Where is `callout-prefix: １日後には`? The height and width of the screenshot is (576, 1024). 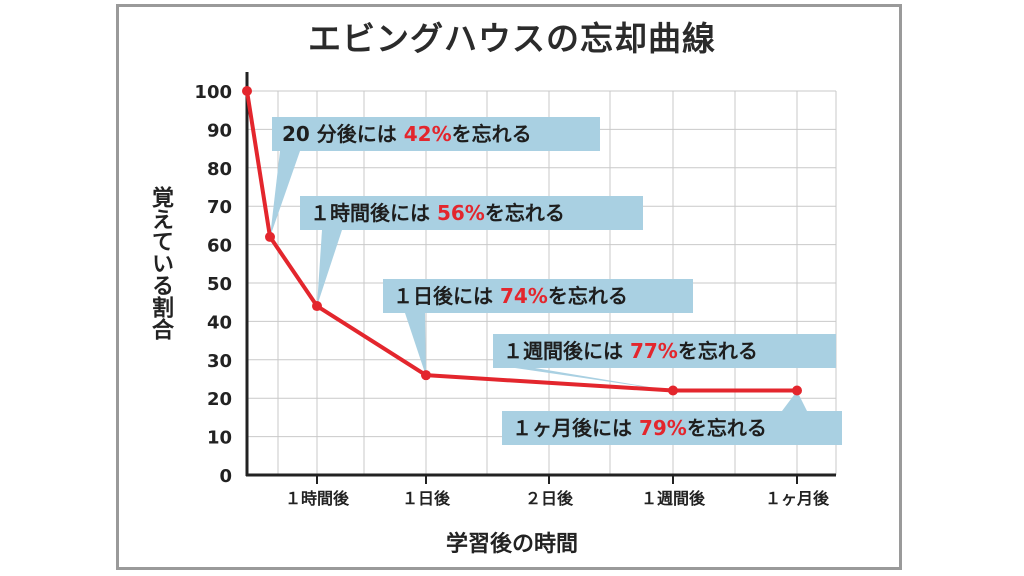
callout-prefix: １日後には is located at coordinates (446, 296).